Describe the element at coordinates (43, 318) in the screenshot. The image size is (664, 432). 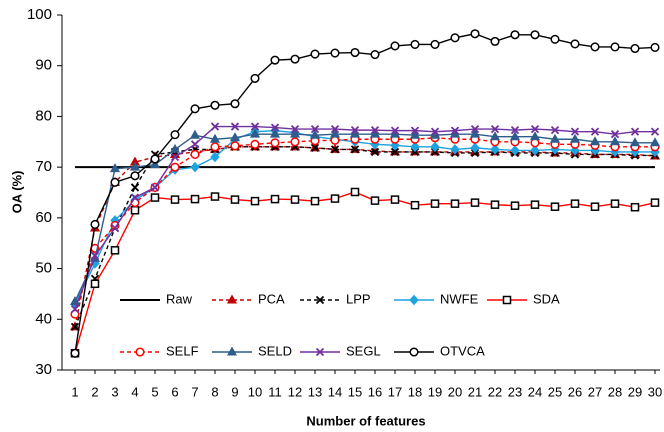
I see `y-tick-label: 40` at that location.